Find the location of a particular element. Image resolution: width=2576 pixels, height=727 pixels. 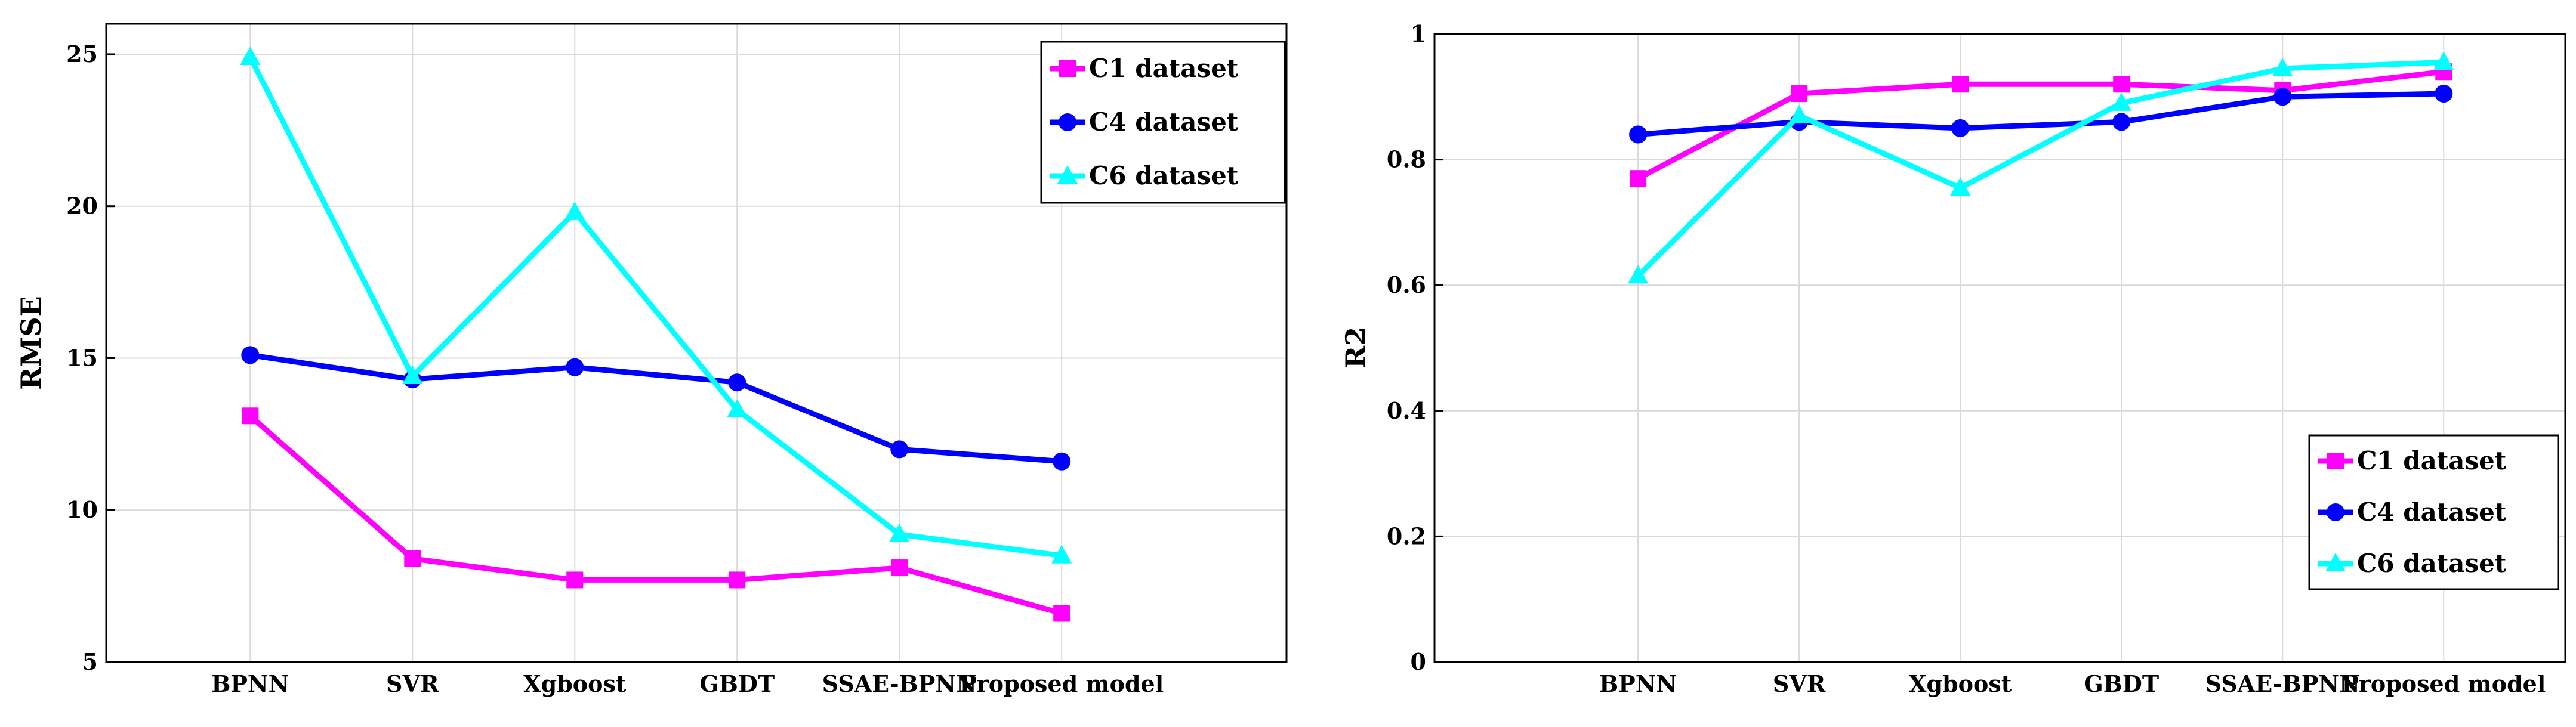

rmse-legend-label-c1-dataset: C1 dataset is located at coordinates (1164, 68).